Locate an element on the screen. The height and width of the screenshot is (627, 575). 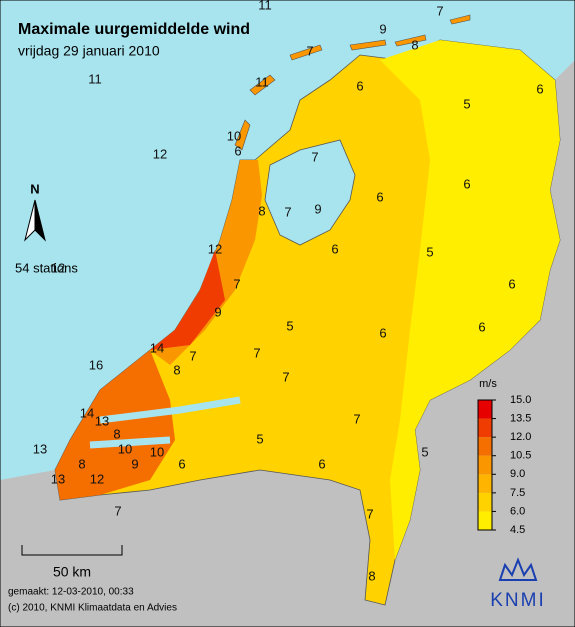
ijsselmeer is located at coordinates (310, 192).